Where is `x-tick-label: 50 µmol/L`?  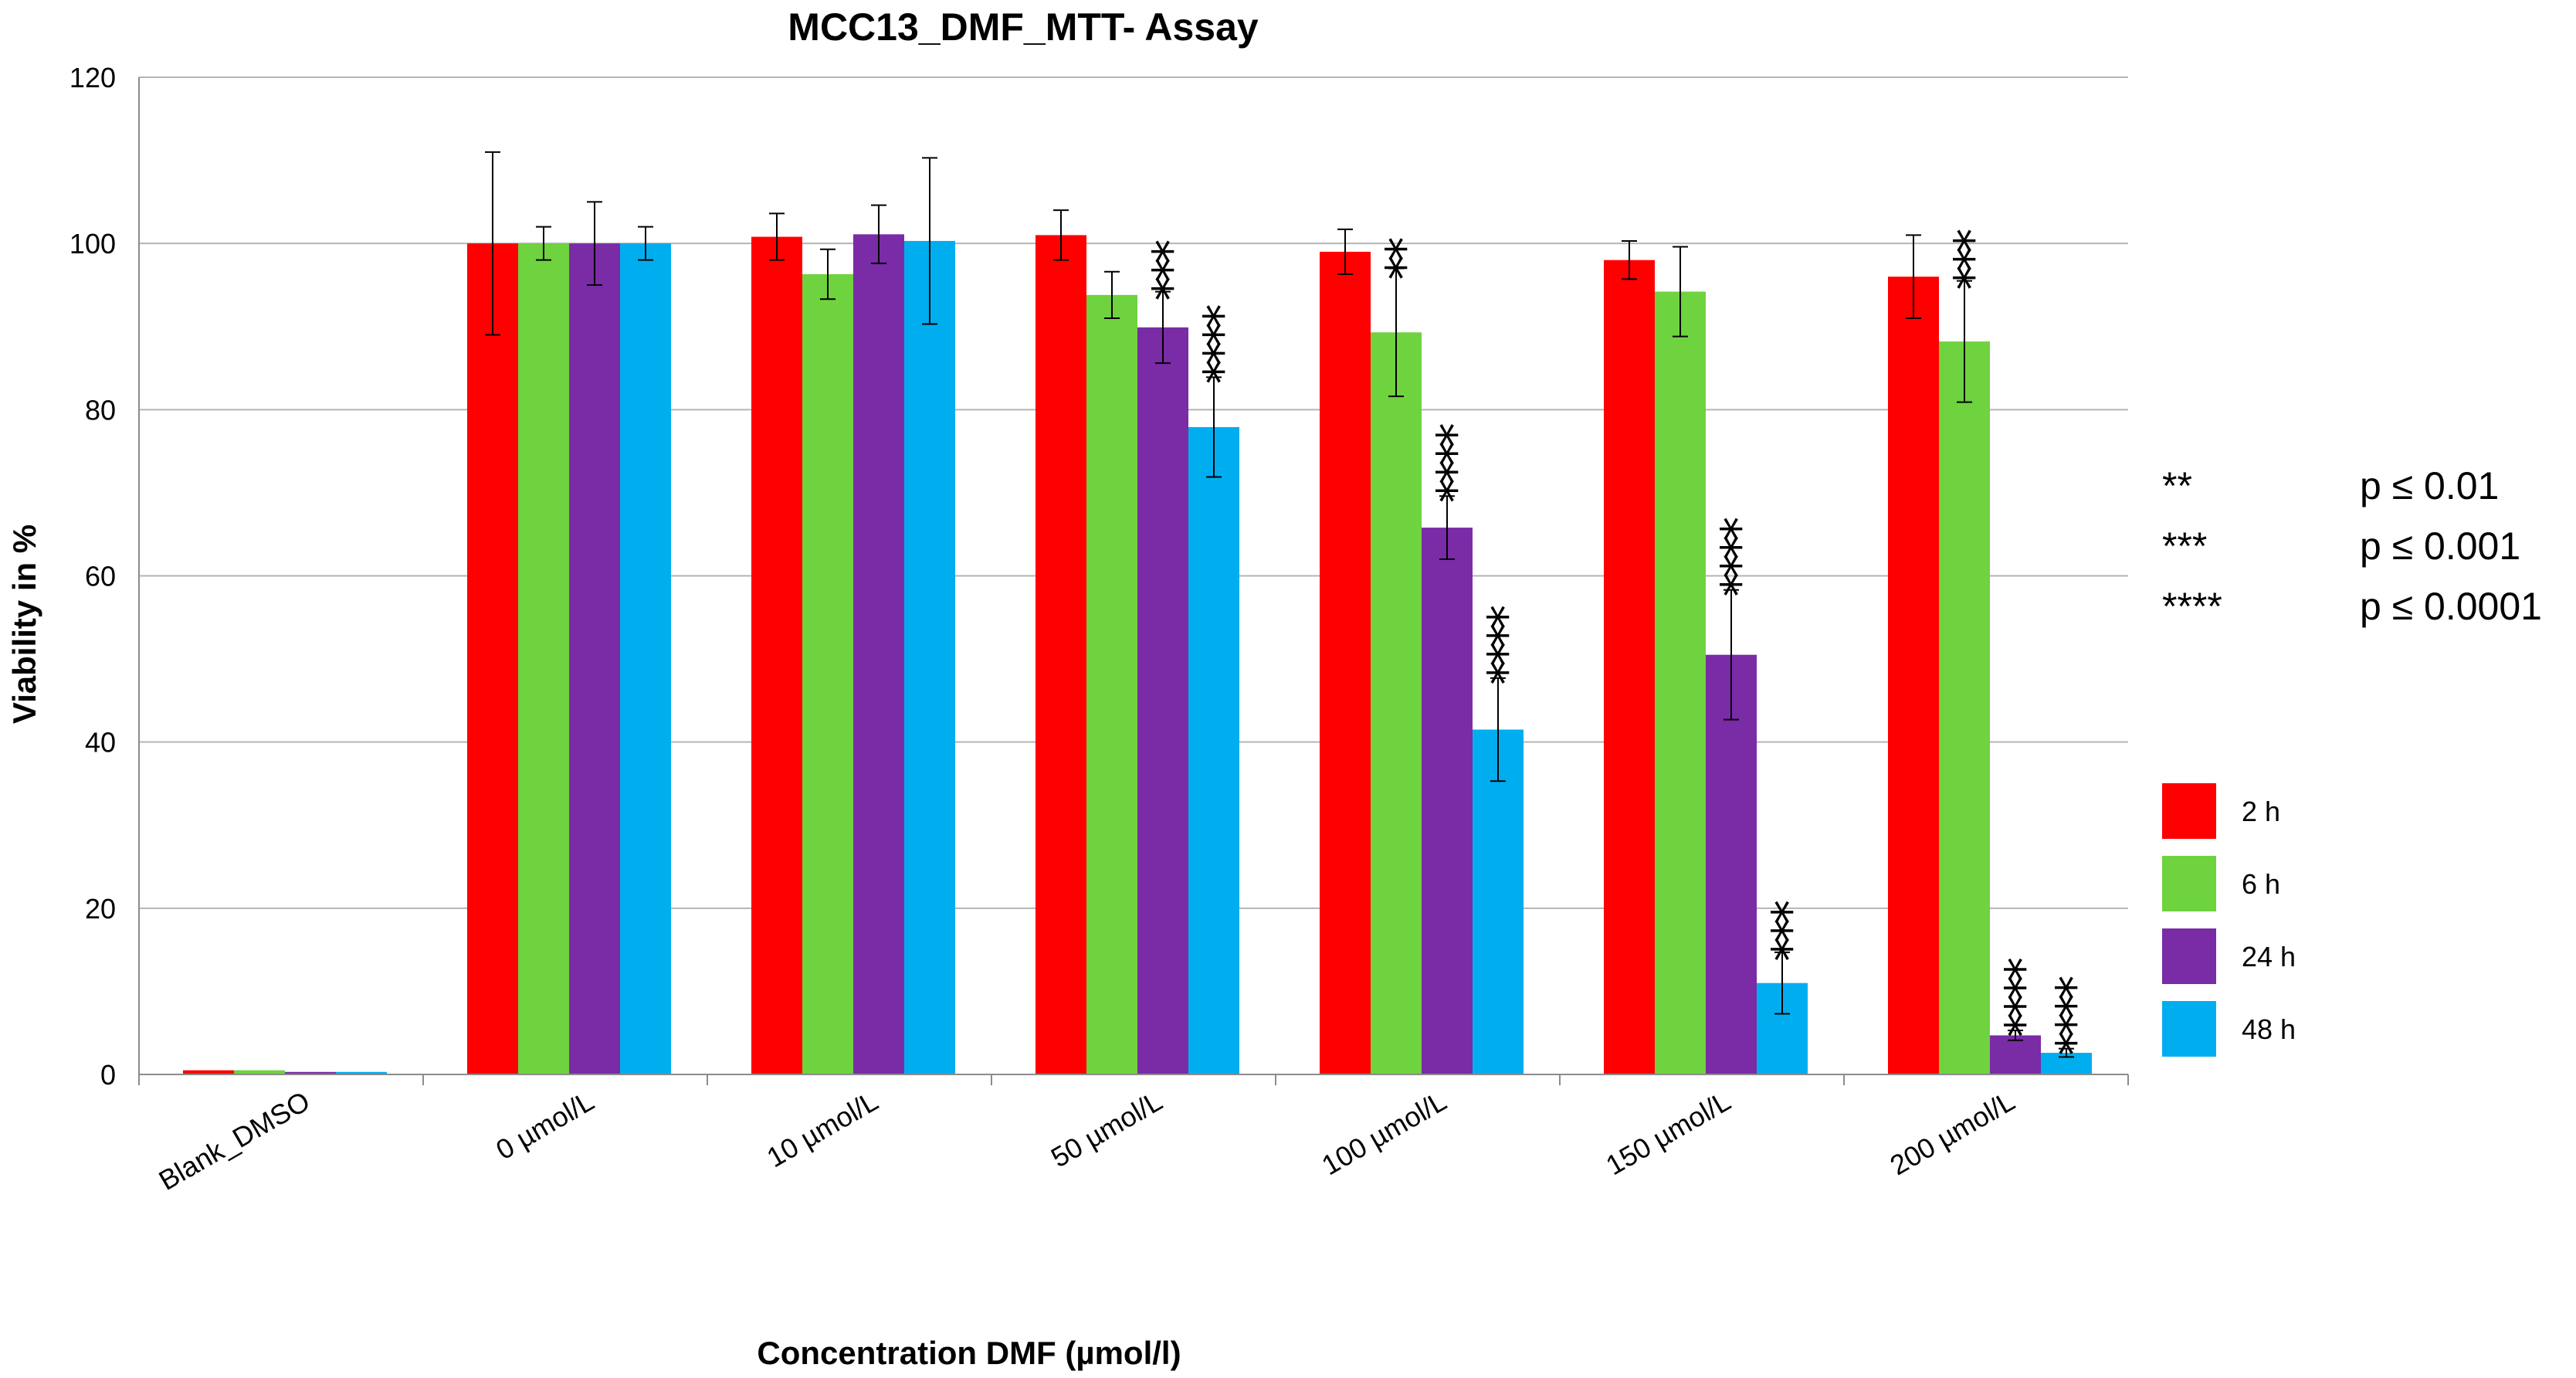
x-tick-label: 50 µmol/L is located at coordinates (1107, 1128).